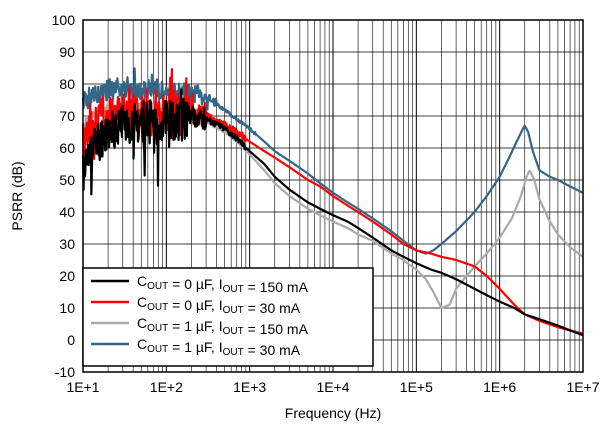 This screenshot has height=429, width=605. I want to click on y-tick-label: 20, so click(67, 276).